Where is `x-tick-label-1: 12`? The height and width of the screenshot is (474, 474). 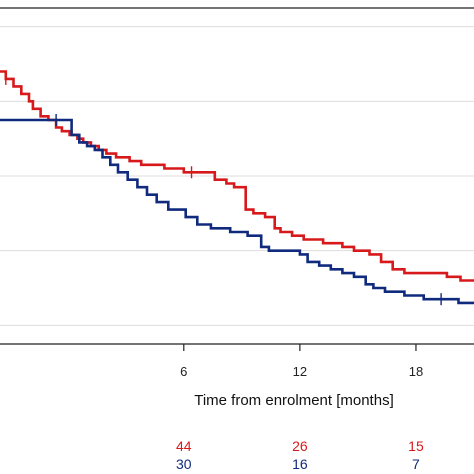 x-tick-label-1: 12 is located at coordinates (300, 371).